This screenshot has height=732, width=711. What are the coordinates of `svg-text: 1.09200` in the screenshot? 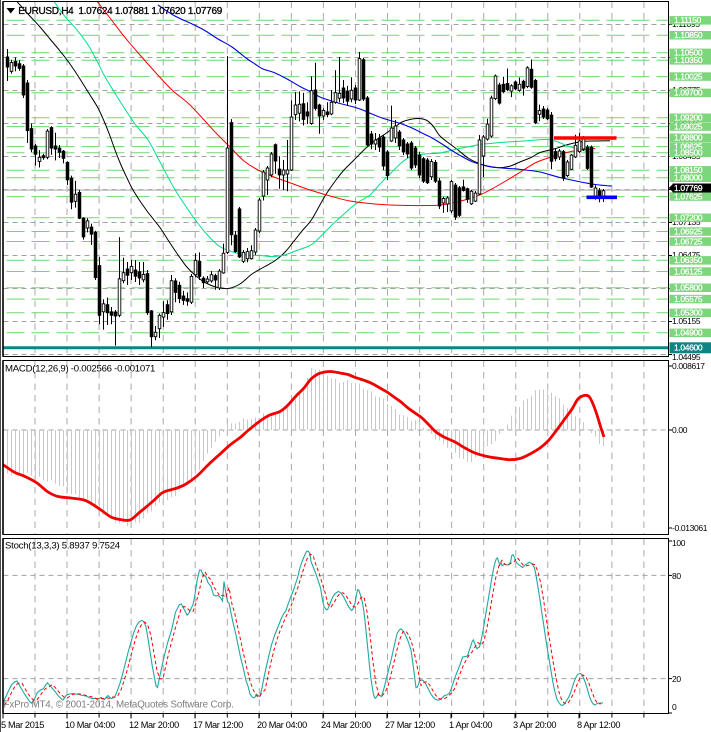 It's located at (688, 118).